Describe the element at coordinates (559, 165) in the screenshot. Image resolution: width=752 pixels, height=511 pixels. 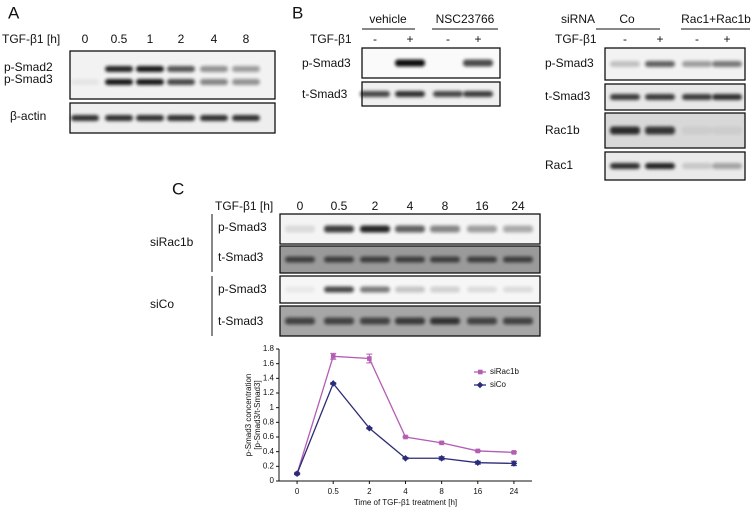
I see `label: Rac1` at that location.